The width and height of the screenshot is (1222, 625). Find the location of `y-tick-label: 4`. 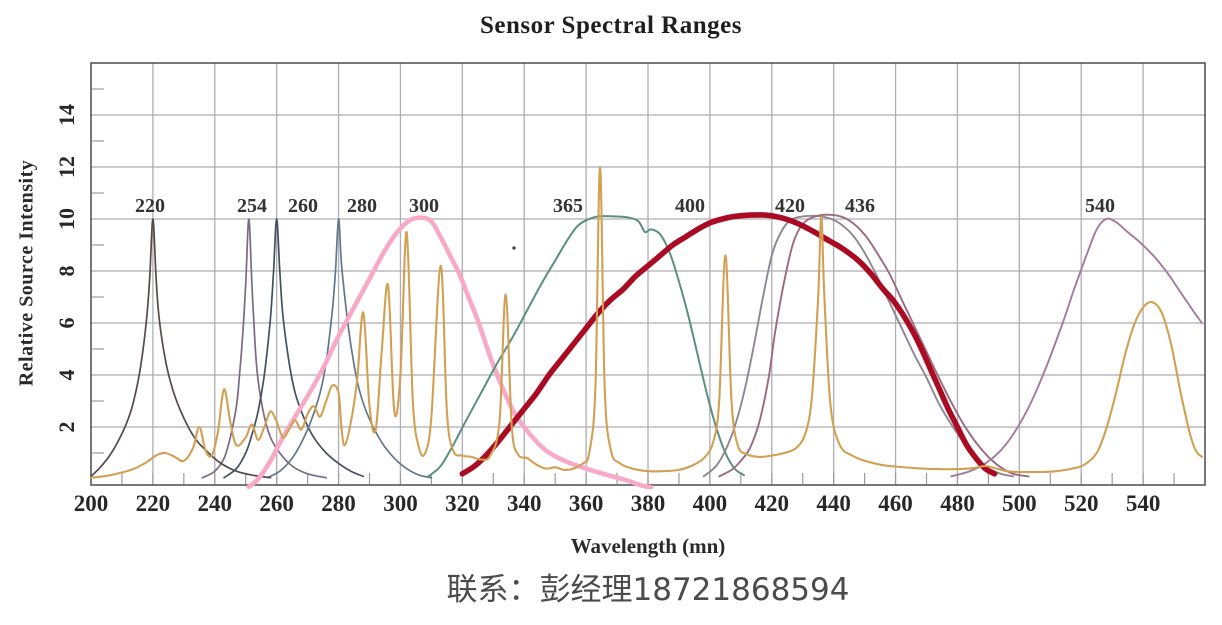

y-tick-label: 4 is located at coordinates (66, 375).